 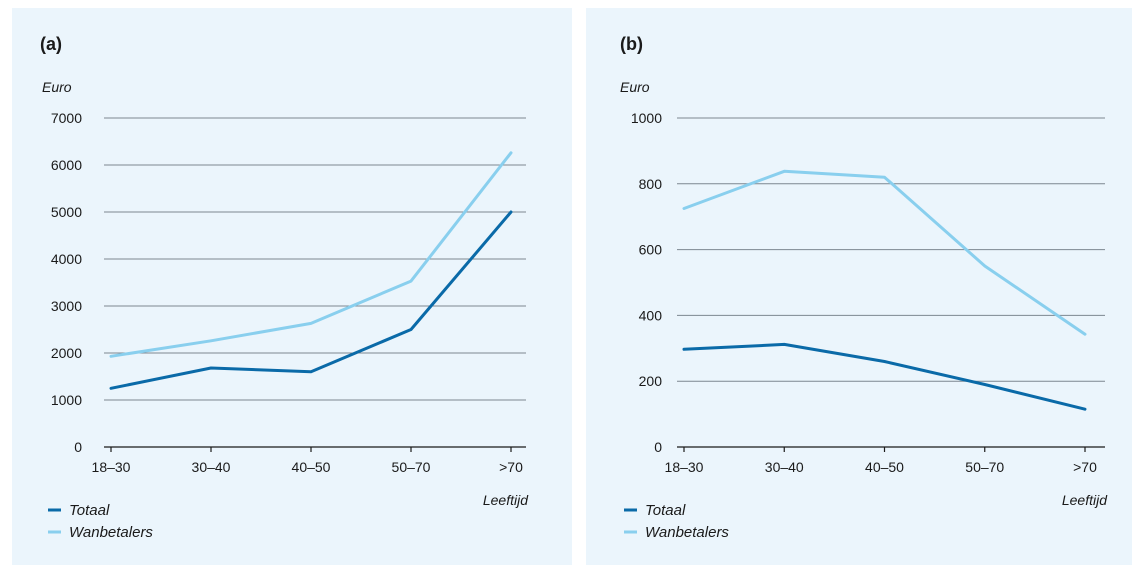 What do you see at coordinates (631, 44) in the screenshot?
I see `chart-title: (b)` at bounding box center [631, 44].